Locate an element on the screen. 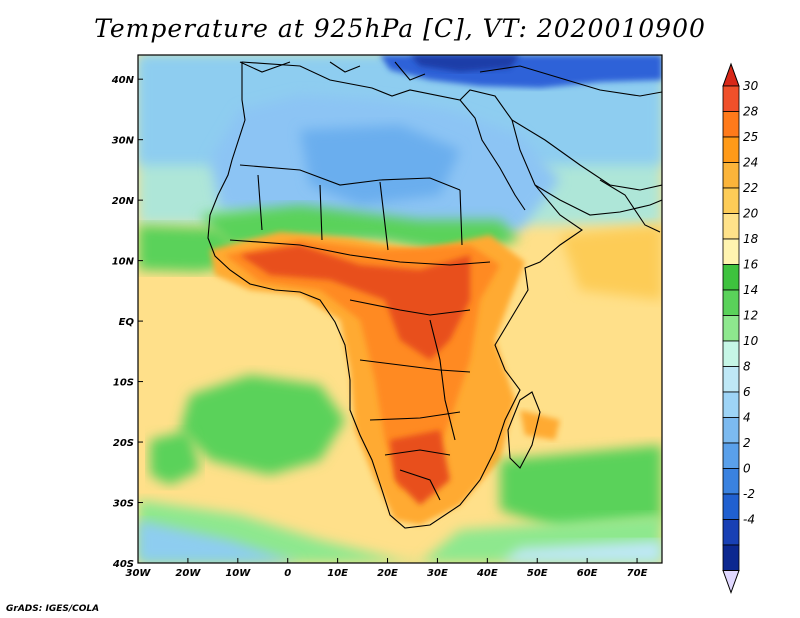 The image size is (800, 618). lat-tick-label: 10N is located at coordinates (123, 262).